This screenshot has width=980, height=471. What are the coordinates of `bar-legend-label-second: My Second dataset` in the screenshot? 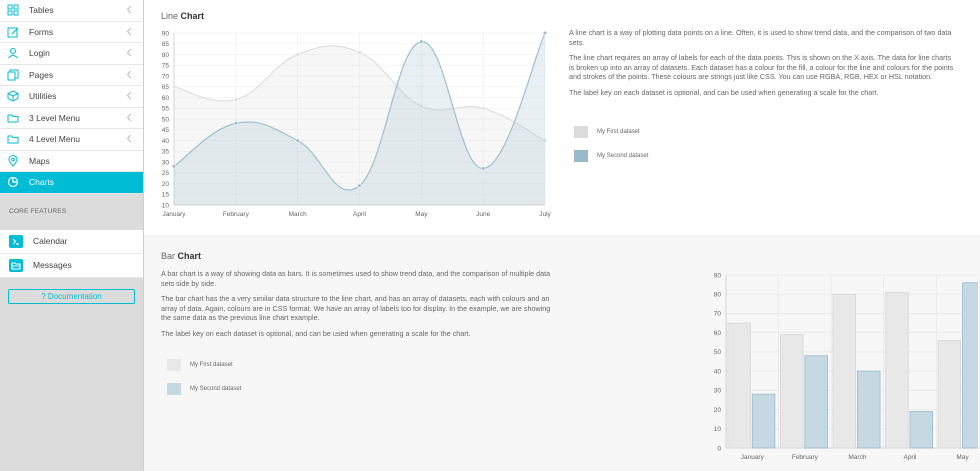 It's located at (216, 389).